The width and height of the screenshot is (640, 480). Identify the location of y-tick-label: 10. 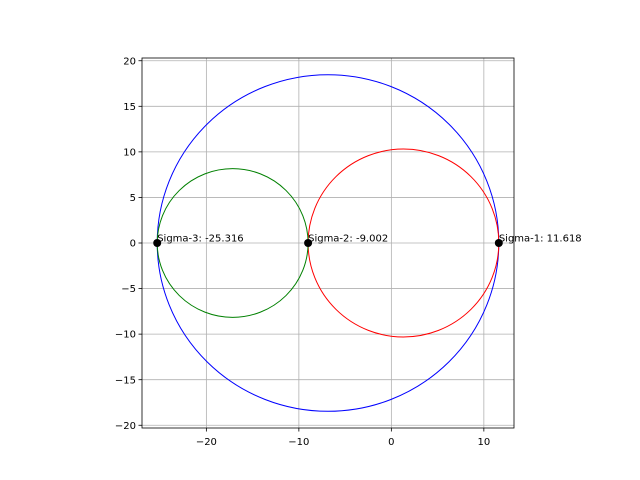
(129, 152).